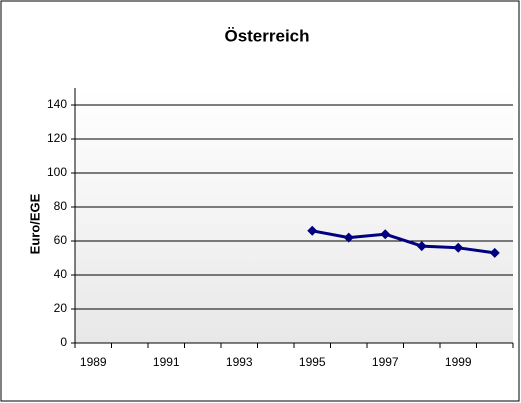 This screenshot has height=403, width=521. Describe the element at coordinates (266, 35) in the screenshot. I see `chart-title: Österreich` at that location.